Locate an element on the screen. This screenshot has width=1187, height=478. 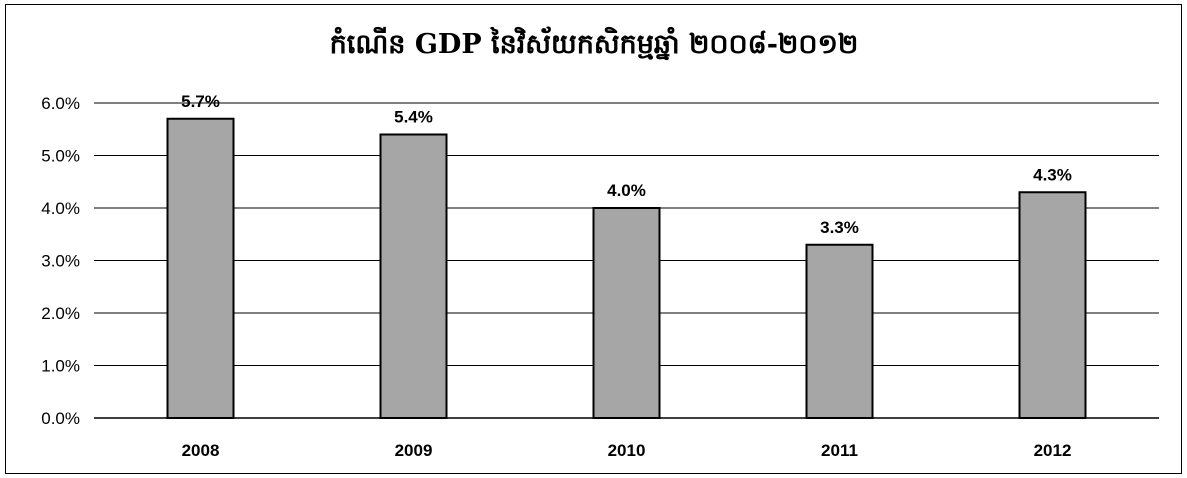
bar-2010 is located at coordinates (626, 313).